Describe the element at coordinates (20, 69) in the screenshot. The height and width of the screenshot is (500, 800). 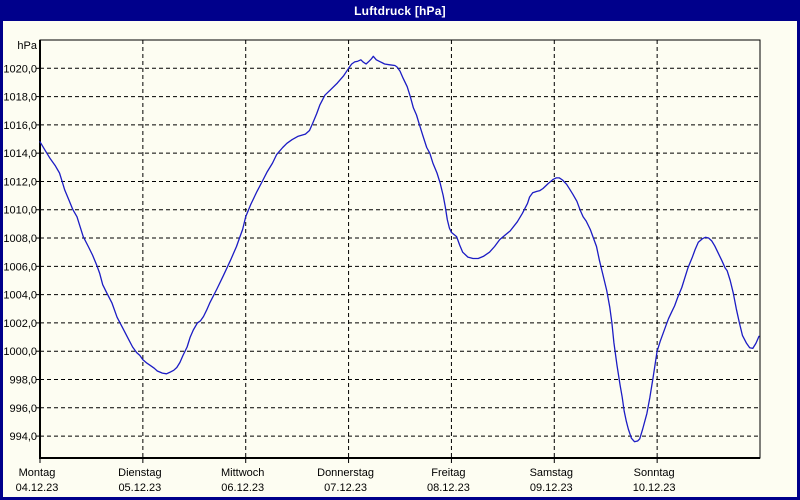
I see `y-tick-label: 1020,0` at that location.